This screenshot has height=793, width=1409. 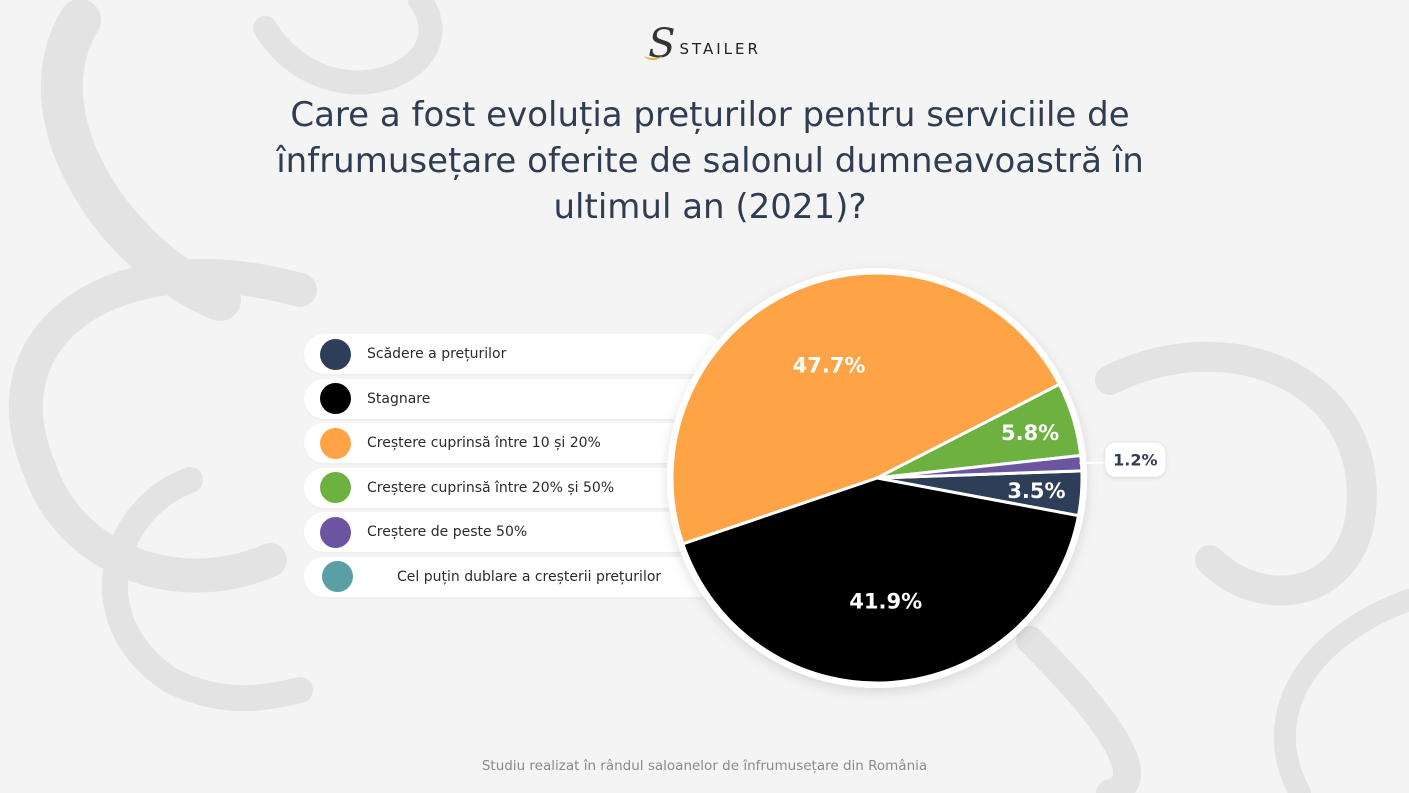 I want to click on legend-label: Creștere de peste 50%, so click(x=447, y=532).